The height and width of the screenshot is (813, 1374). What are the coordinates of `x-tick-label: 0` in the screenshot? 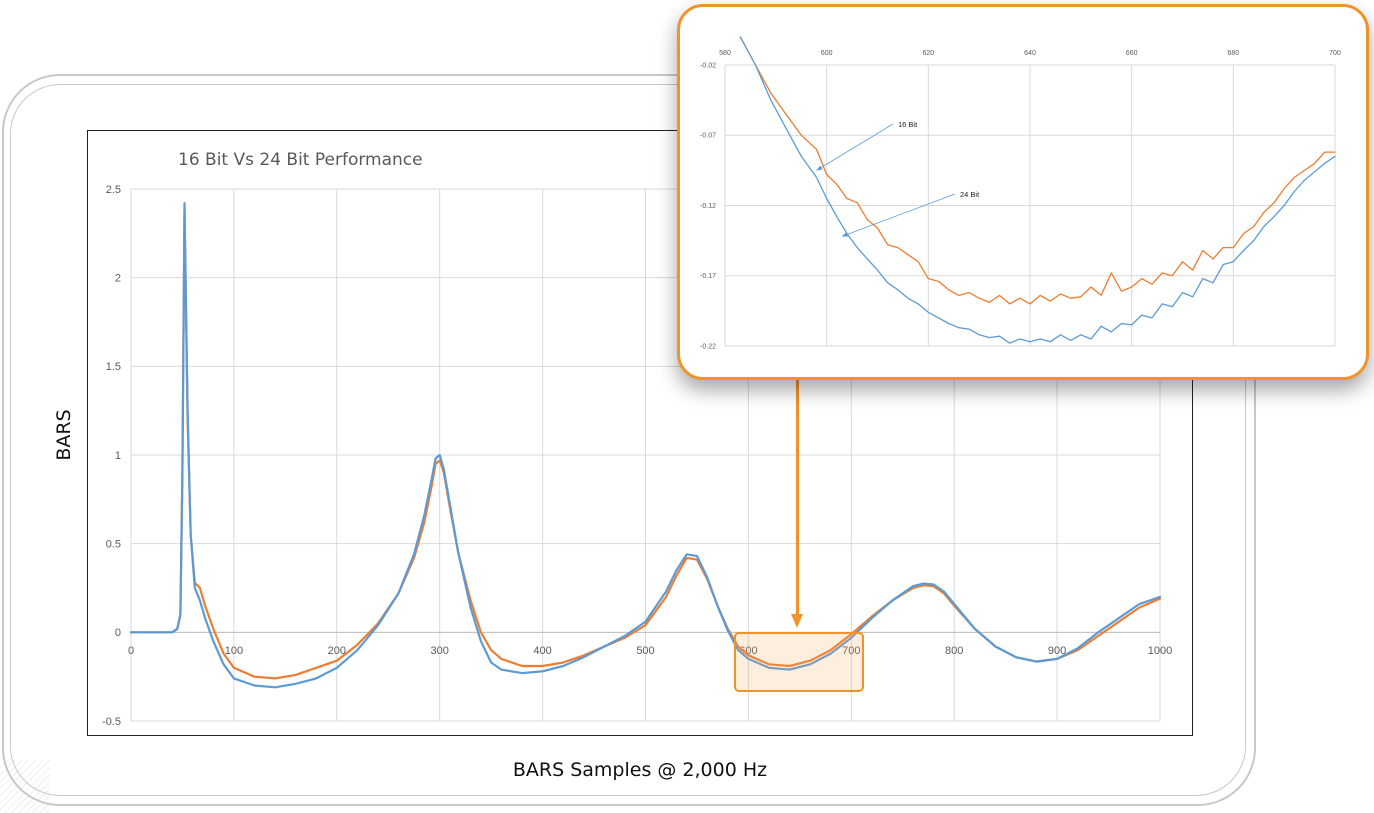 It's located at (131, 651).